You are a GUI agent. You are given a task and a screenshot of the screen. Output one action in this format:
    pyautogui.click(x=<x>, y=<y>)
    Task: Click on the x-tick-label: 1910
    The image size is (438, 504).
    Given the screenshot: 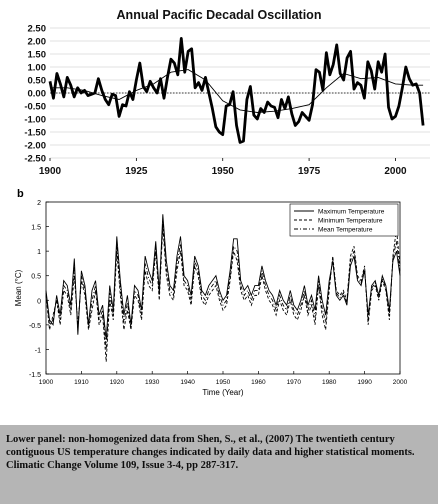 What is the action you would take?
    pyautogui.click(x=81, y=382)
    